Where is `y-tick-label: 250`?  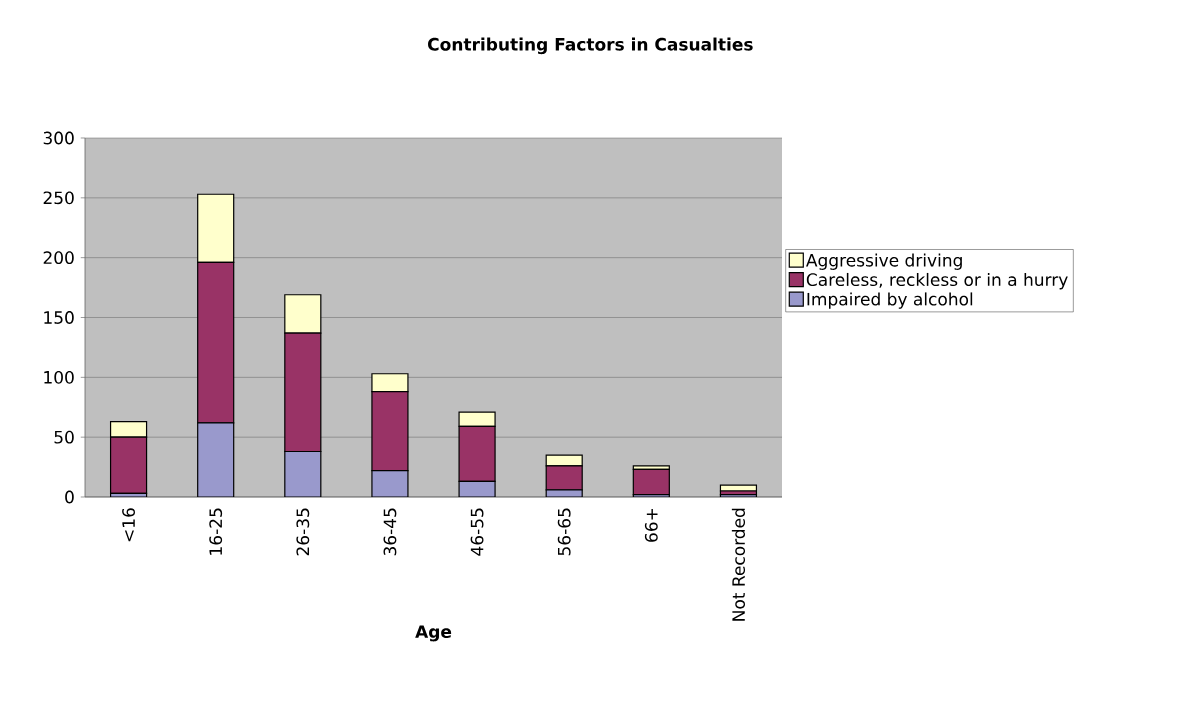 y-tick-label: 250 is located at coordinates (58, 198).